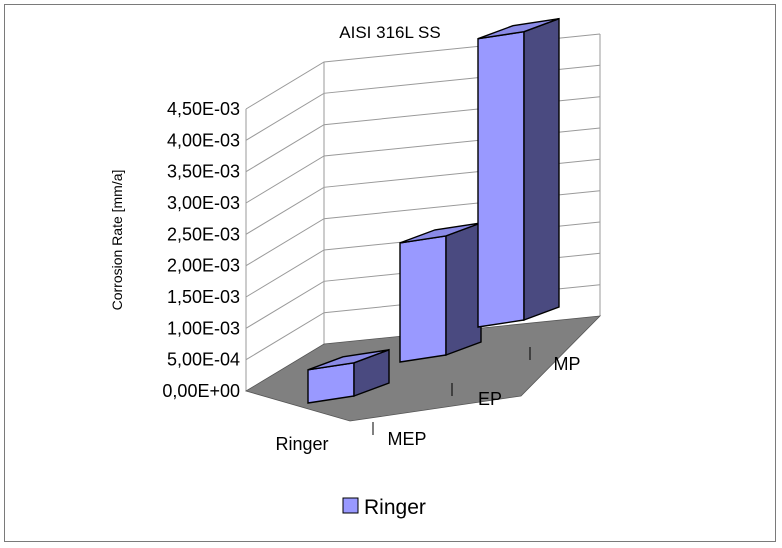 This screenshot has height=548, width=782. Describe the element at coordinates (201, 391) in the screenshot. I see `y-tick-label: 0,00E+00` at that location.